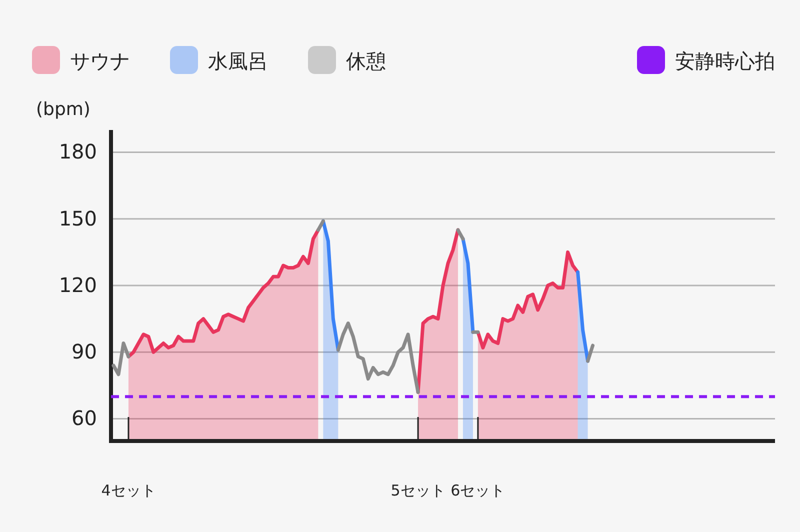  What do you see at coordinates (63, 109) in the screenshot?
I see `y-axis-title: (bpm)` at bounding box center [63, 109].